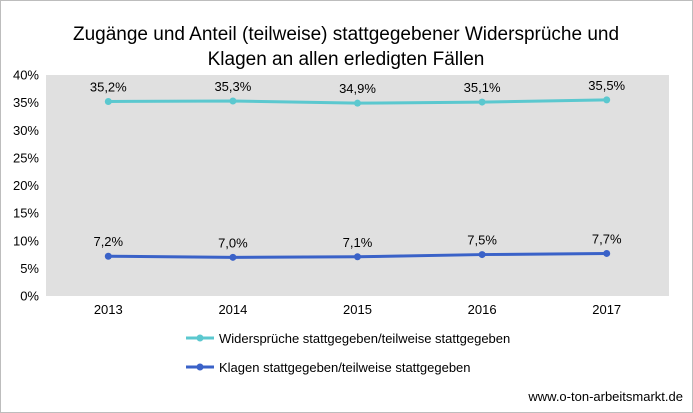 The image size is (693, 413). What do you see at coordinates (606, 85) in the screenshot?
I see `data-label: 35,5%` at bounding box center [606, 85].